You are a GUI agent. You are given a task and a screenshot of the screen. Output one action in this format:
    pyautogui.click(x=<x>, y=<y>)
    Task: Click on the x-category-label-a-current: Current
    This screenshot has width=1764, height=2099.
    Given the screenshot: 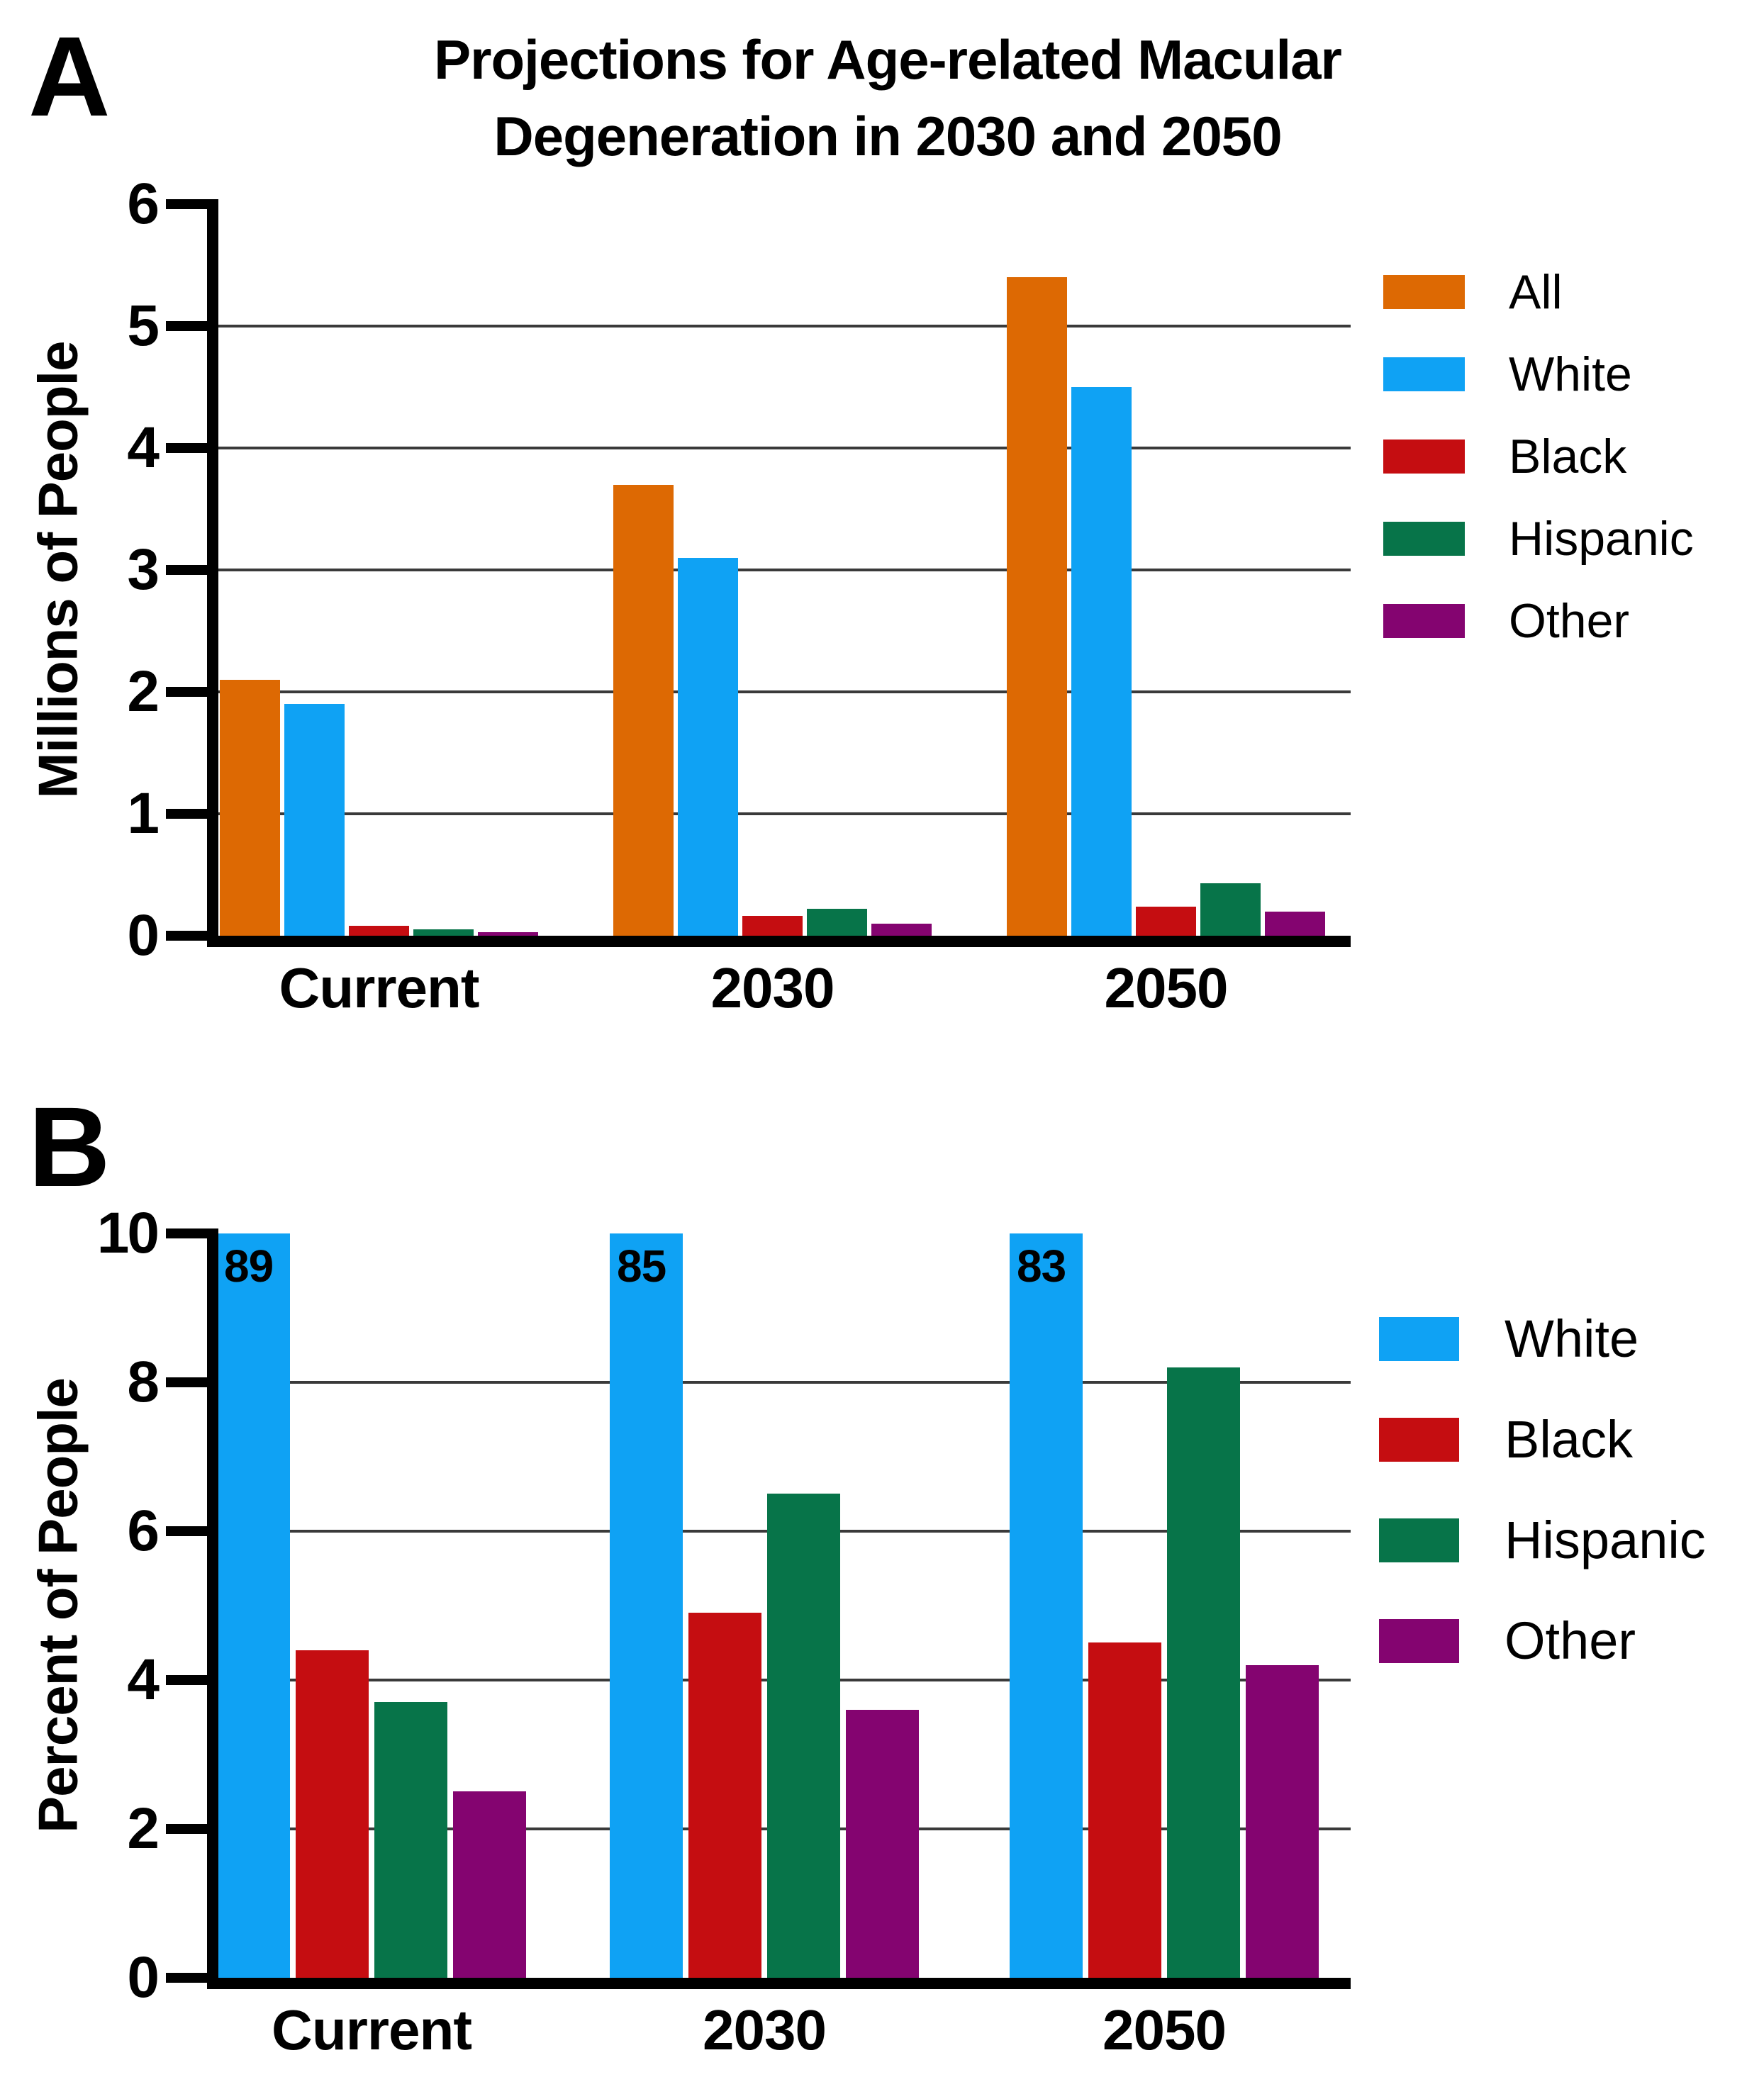 What is the action you would take?
    pyautogui.click(x=379, y=987)
    